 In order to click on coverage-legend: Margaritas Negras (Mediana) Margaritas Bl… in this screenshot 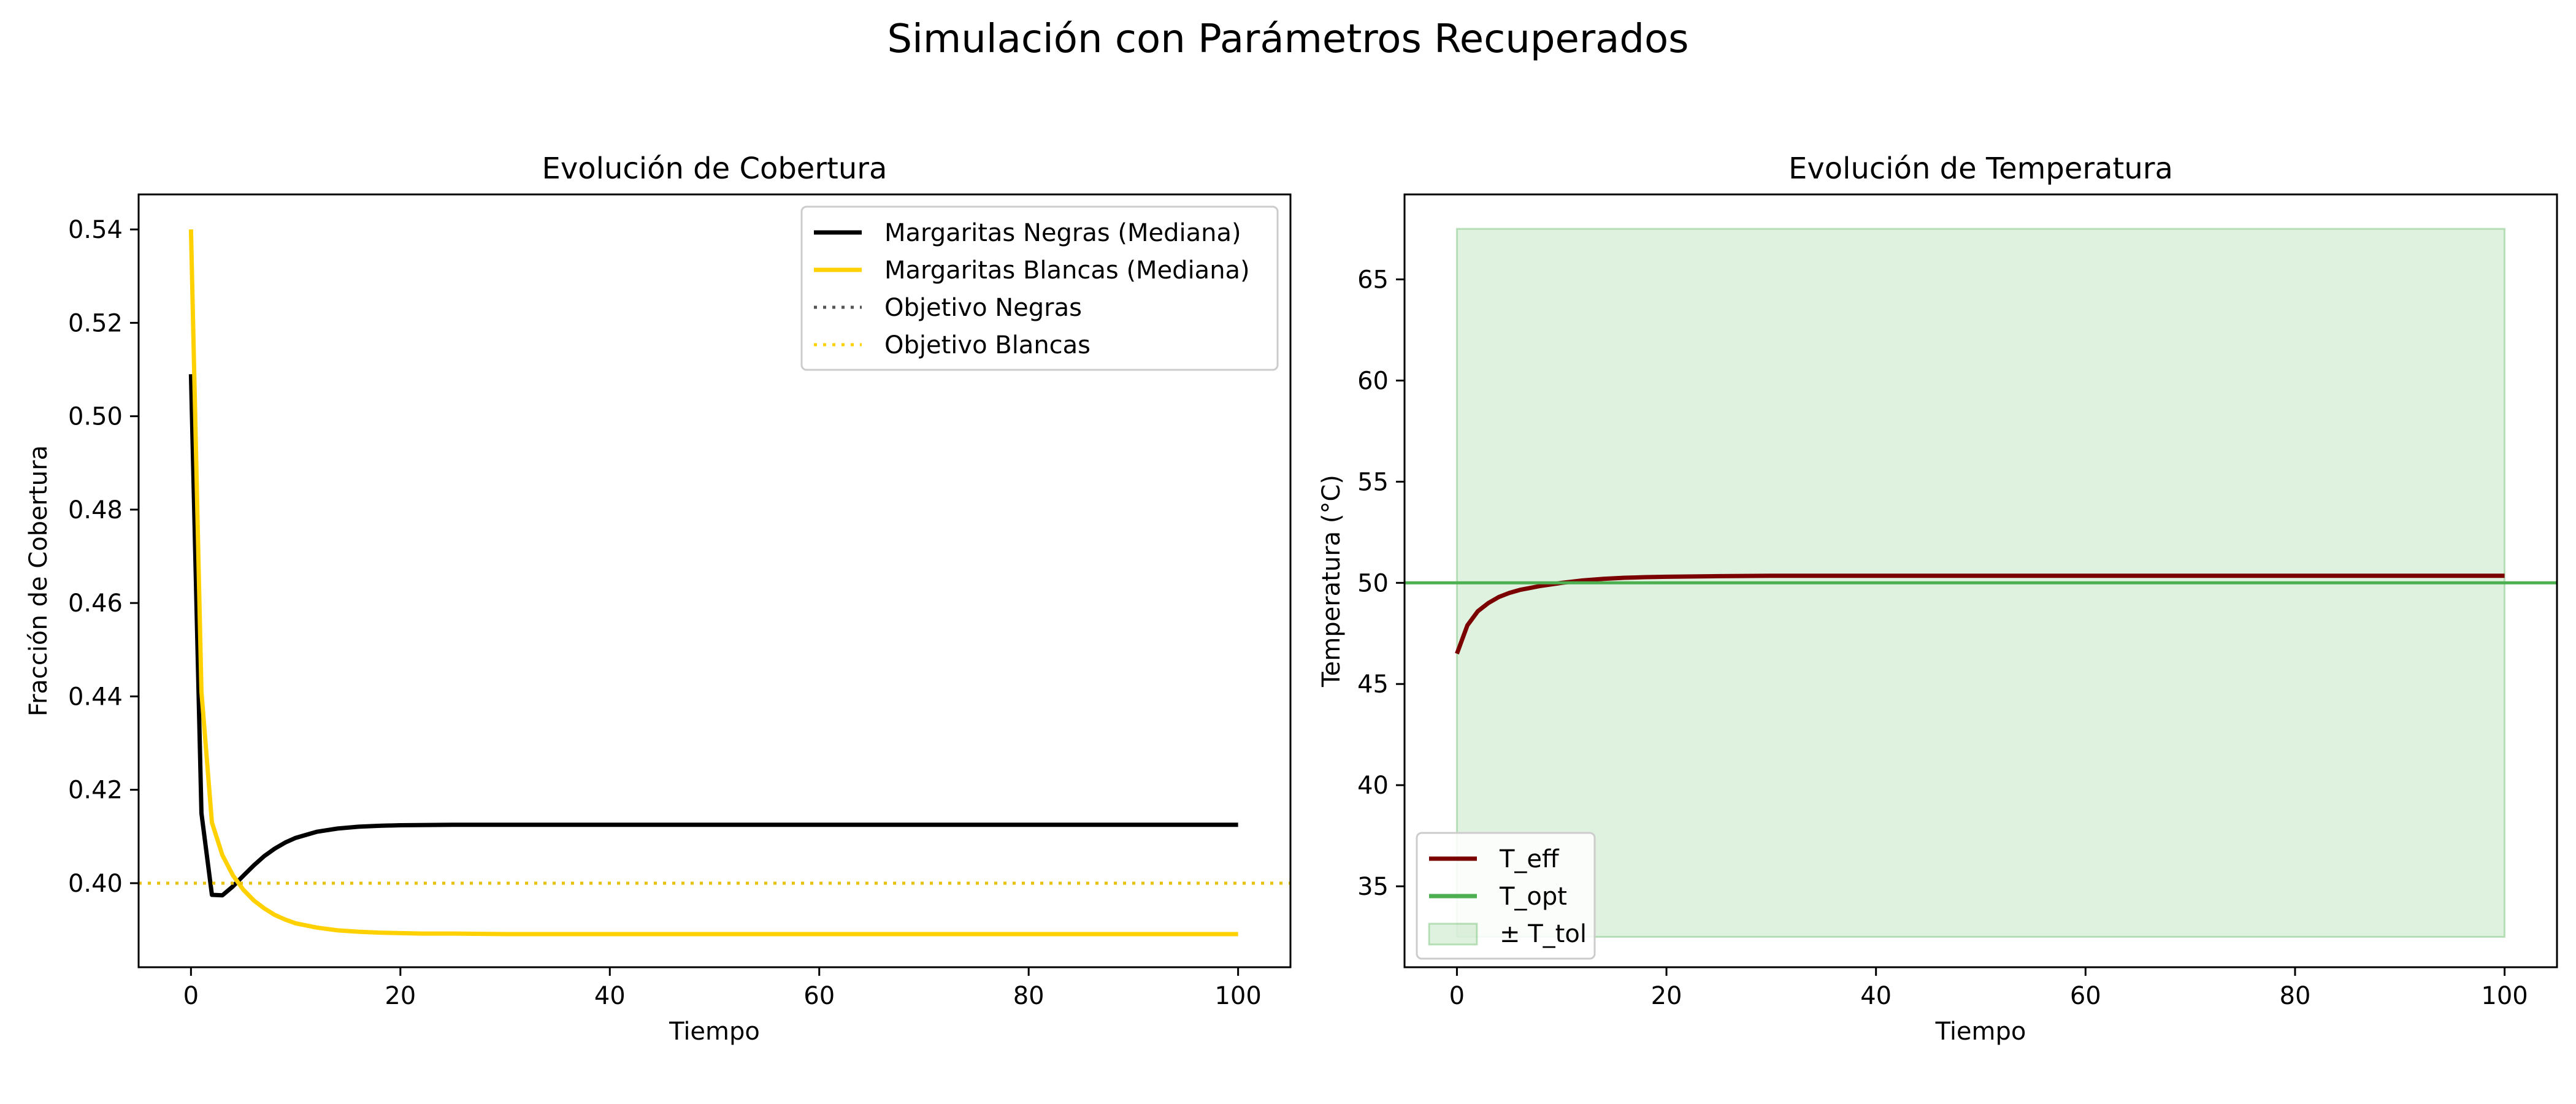, I will do `click(1039, 288)`.